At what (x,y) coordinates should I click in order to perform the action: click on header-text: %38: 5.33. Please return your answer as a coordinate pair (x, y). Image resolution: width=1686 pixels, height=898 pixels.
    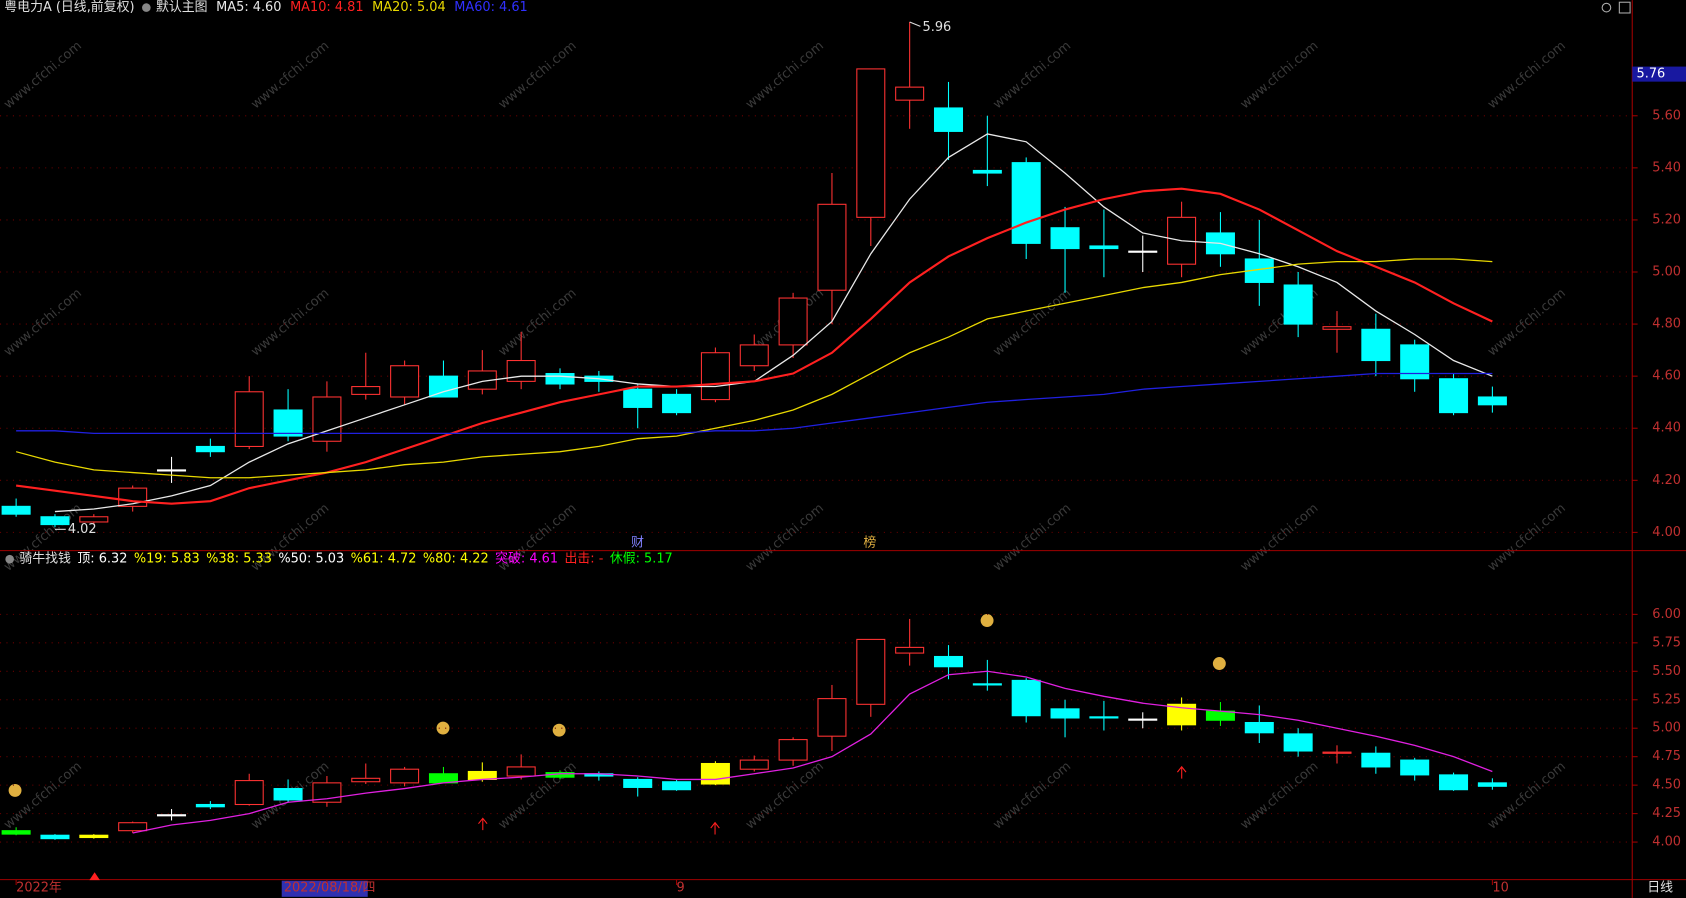
    Looking at the image, I should click on (239, 559).